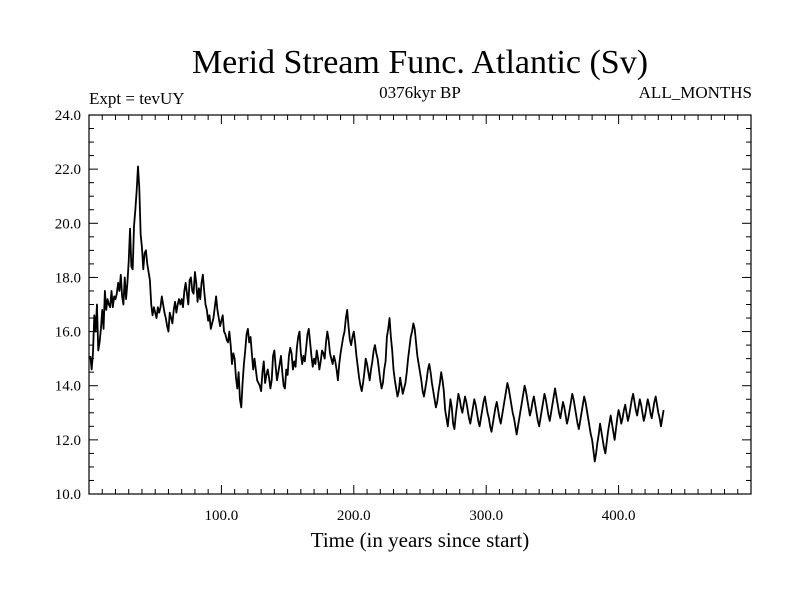 This screenshot has width=800, height=600. I want to click on y-tick-label: 20.0, so click(68, 224).